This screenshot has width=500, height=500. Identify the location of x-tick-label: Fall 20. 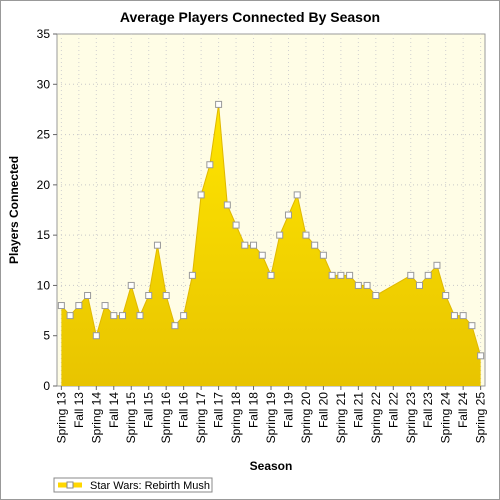
(323, 410).